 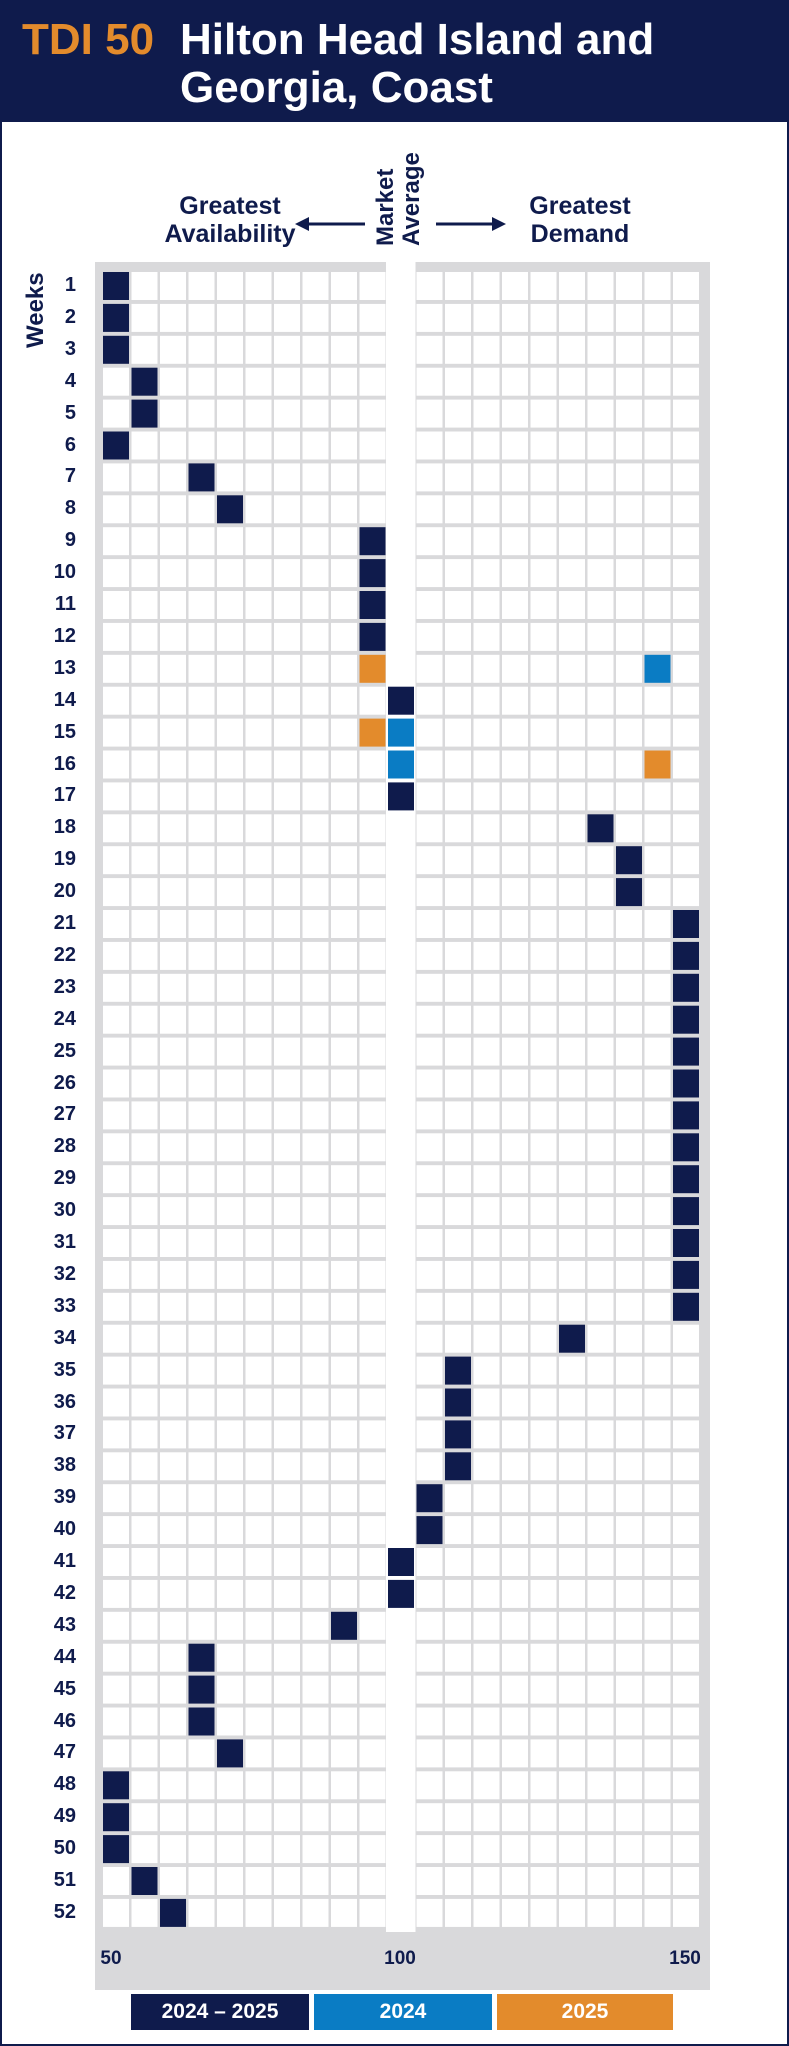 What do you see at coordinates (64, 1497) in the screenshot?
I see `week-label-39: 39` at bounding box center [64, 1497].